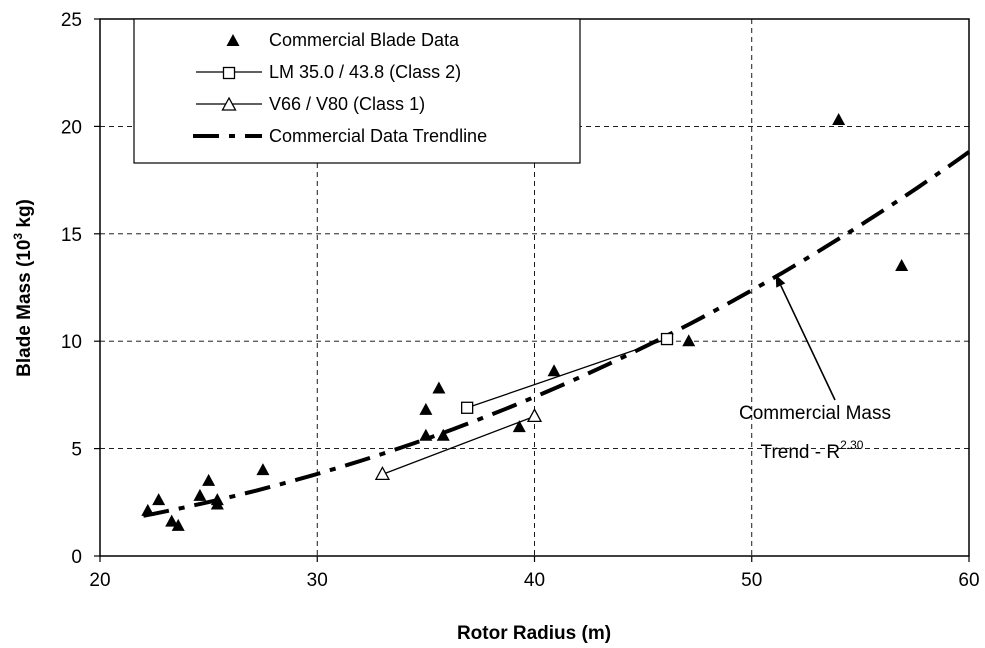 This screenshot has height=648, width=985. What do you see at coordinates (317, 580) in the screenshot?
I see `x-tick-label: 30` at bounding box center [317, 580].